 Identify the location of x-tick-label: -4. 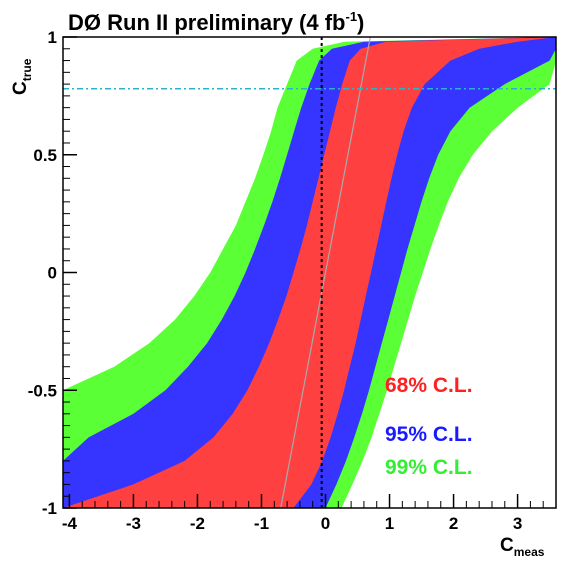
(70, 523).